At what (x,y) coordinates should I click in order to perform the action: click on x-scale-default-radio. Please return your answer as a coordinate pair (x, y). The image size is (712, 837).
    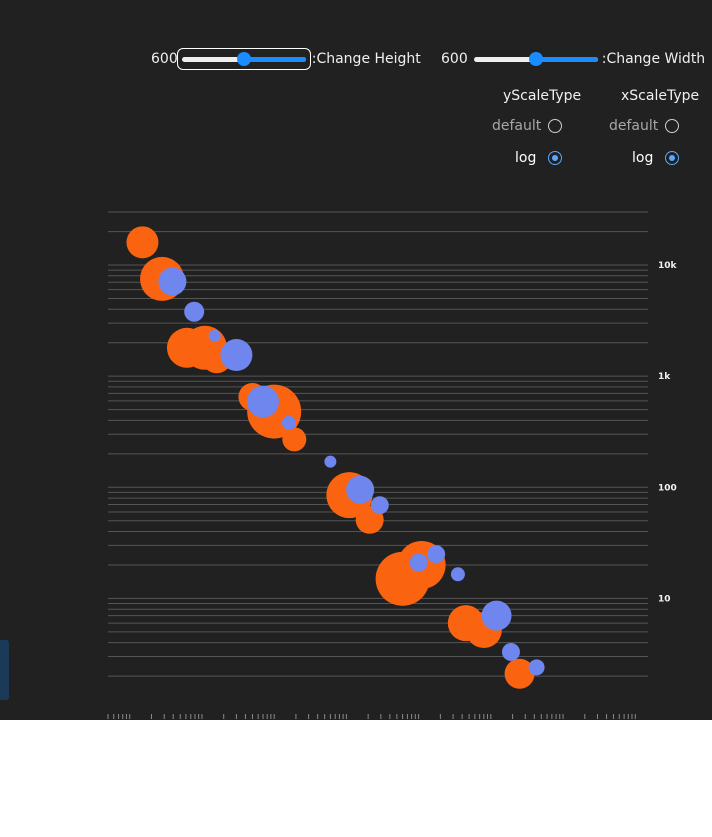
    Looking at the image, I should click on (672, 126).